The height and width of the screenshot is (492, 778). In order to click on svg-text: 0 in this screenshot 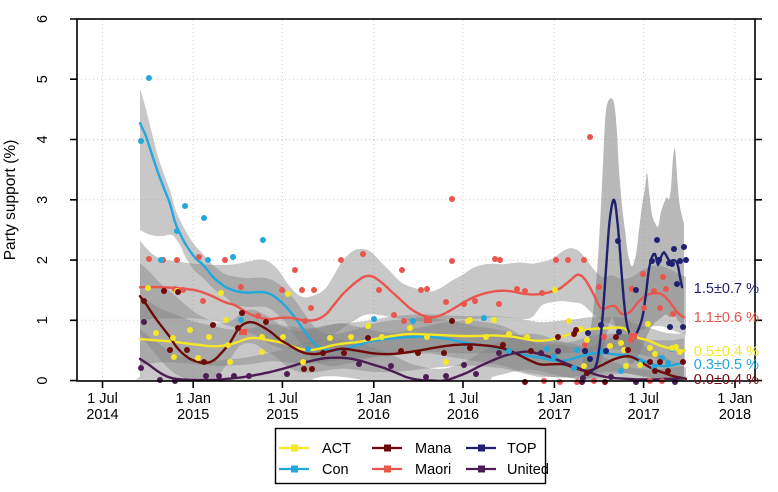, I will do `click(43, 381)`.